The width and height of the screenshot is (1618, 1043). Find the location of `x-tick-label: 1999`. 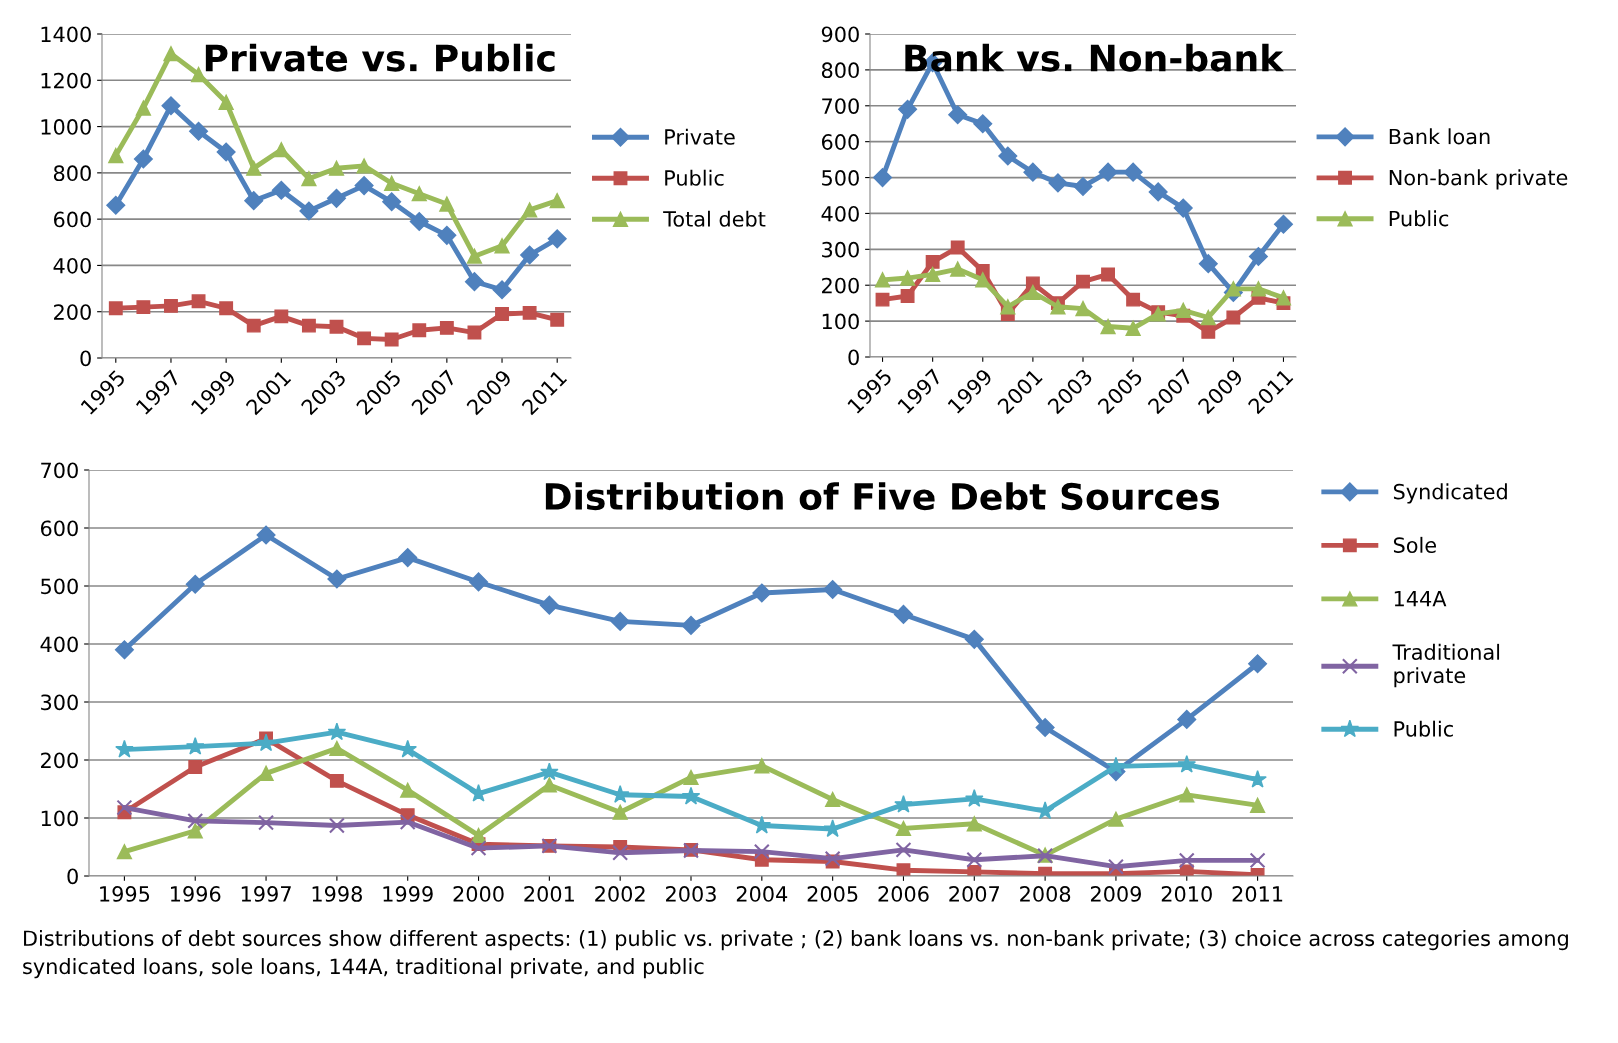

x-tick-label: 1999 is located at coordinates (408, 894).